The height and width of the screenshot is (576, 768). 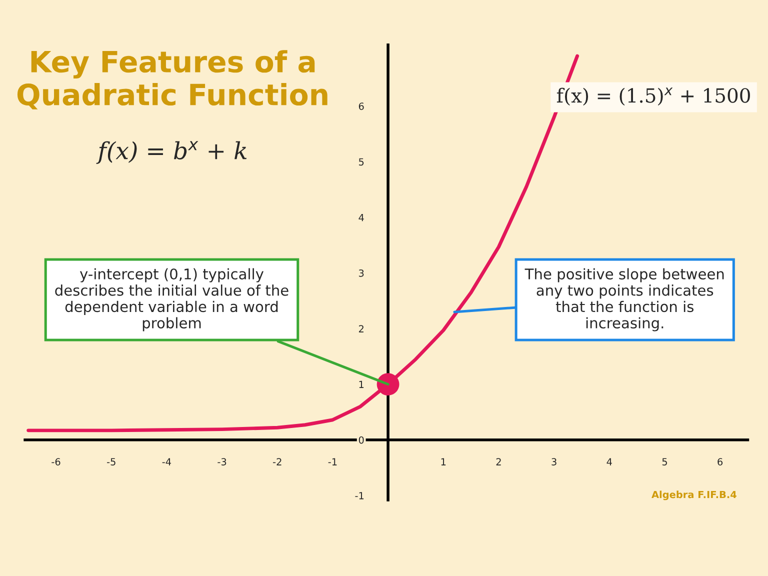 I want to click on y-tick-label: 1, so click(x=361, y=384).